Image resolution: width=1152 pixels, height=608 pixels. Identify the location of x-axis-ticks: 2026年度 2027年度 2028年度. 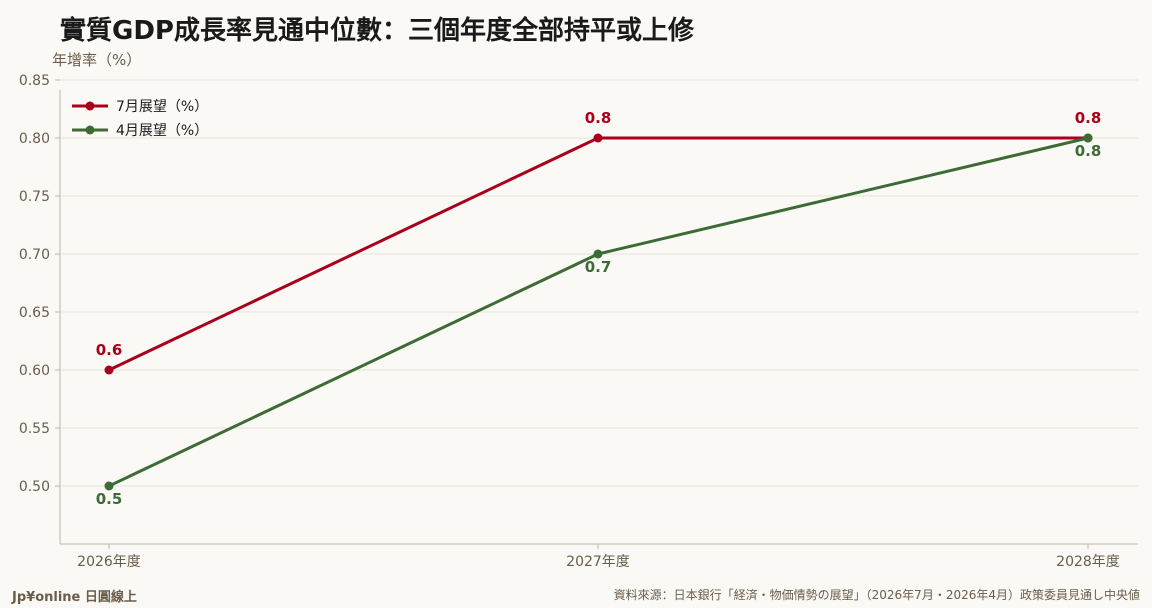
(598, 557).